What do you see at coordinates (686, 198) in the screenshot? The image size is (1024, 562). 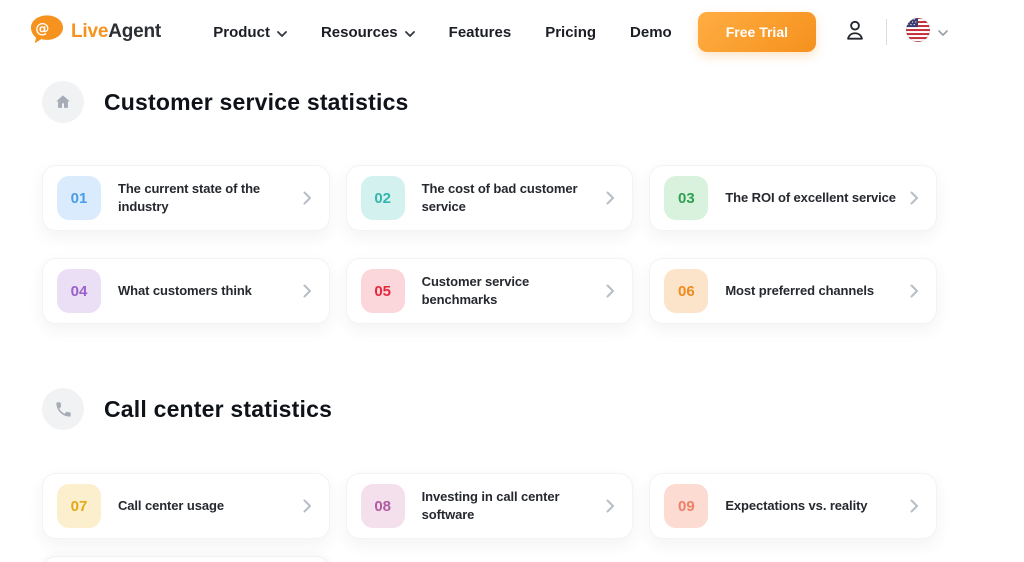 I see `card-number-badge: 03` at bounding box center [686, 198].